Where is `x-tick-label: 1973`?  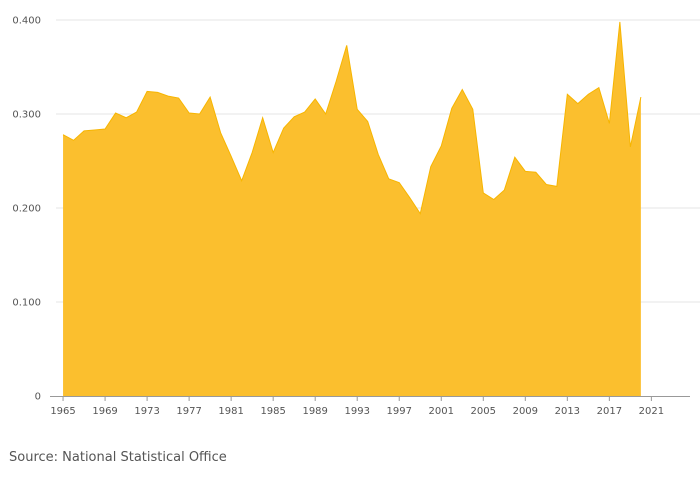 x-tick-label: 1973 is located at coordinates (146, 411).